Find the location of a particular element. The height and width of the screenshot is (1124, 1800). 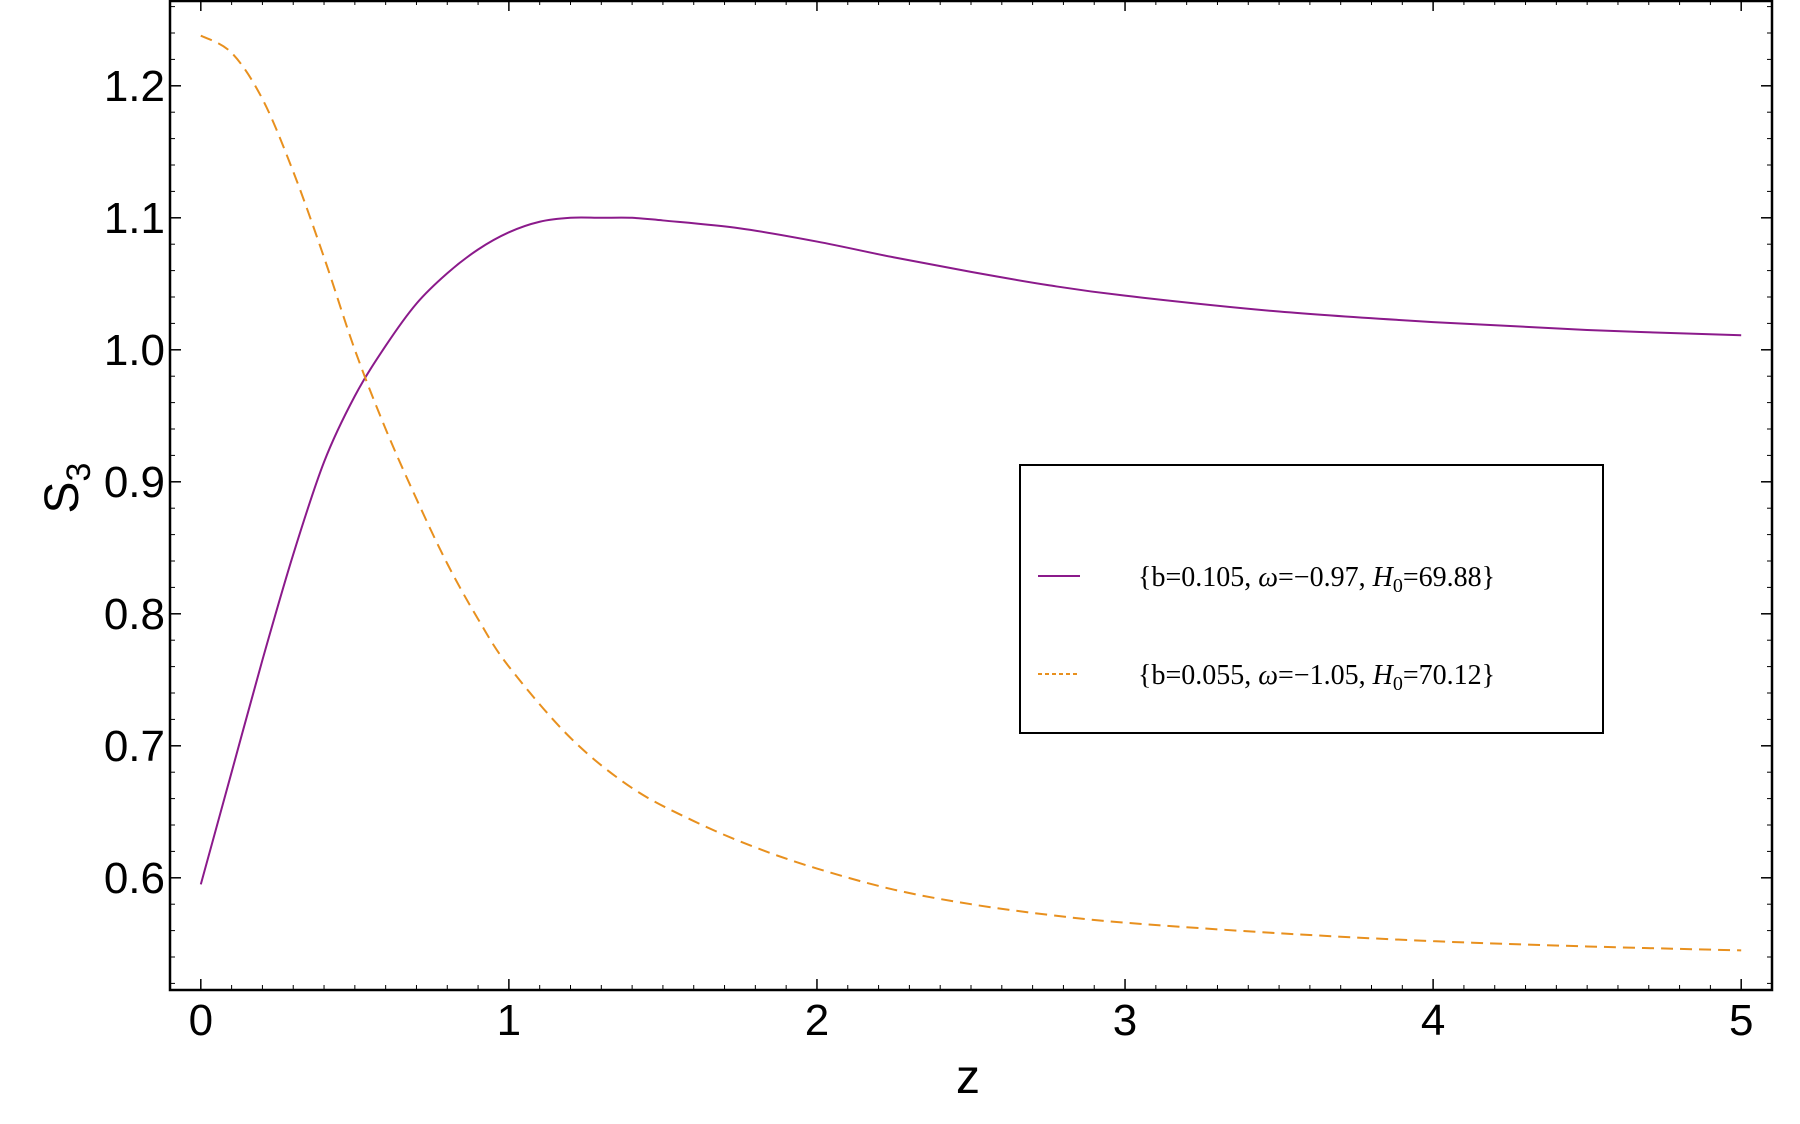

y-tick-label: 1.2 is located at coordinates (134, 86).